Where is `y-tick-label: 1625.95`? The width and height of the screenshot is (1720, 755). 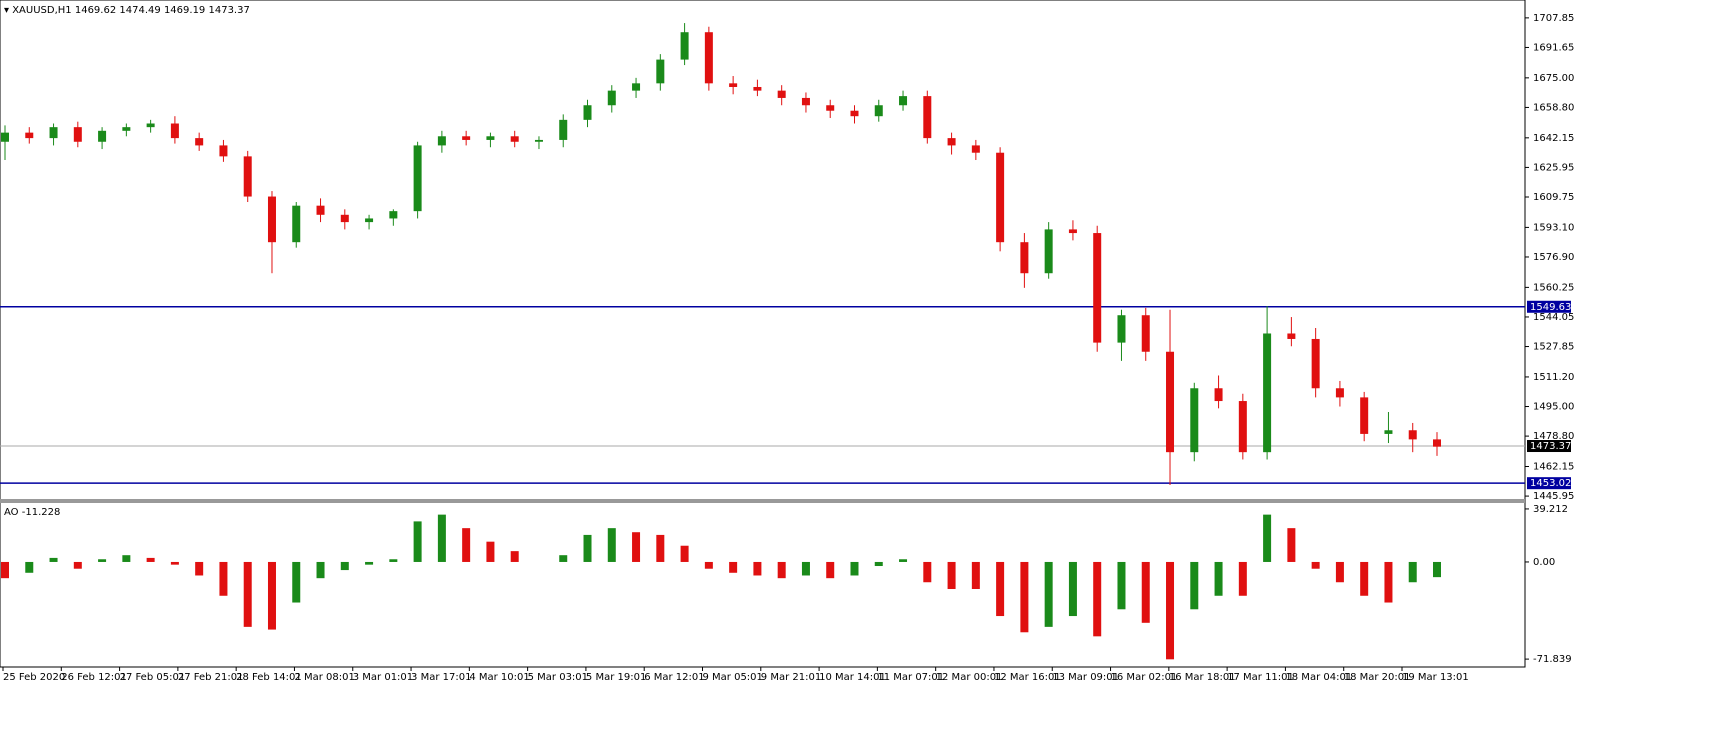
y-tick-label: 1625.95 is located at coordinates (1553, 167).